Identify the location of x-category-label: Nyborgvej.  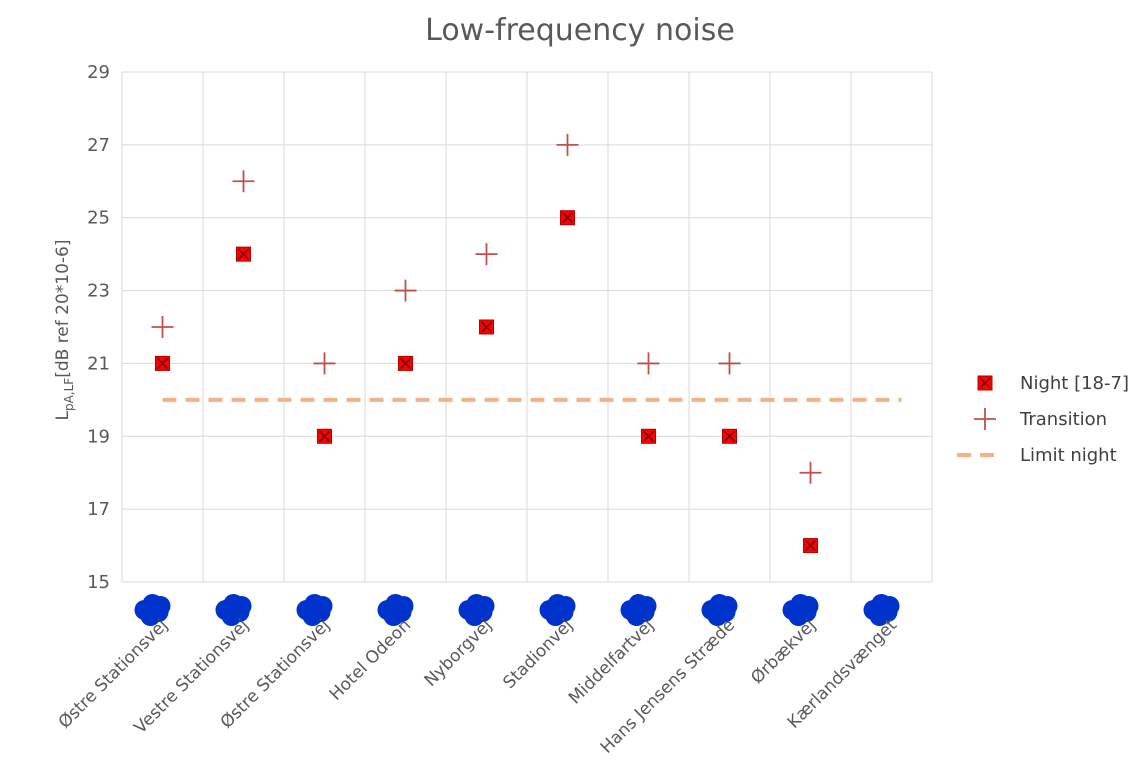
(458, 652).